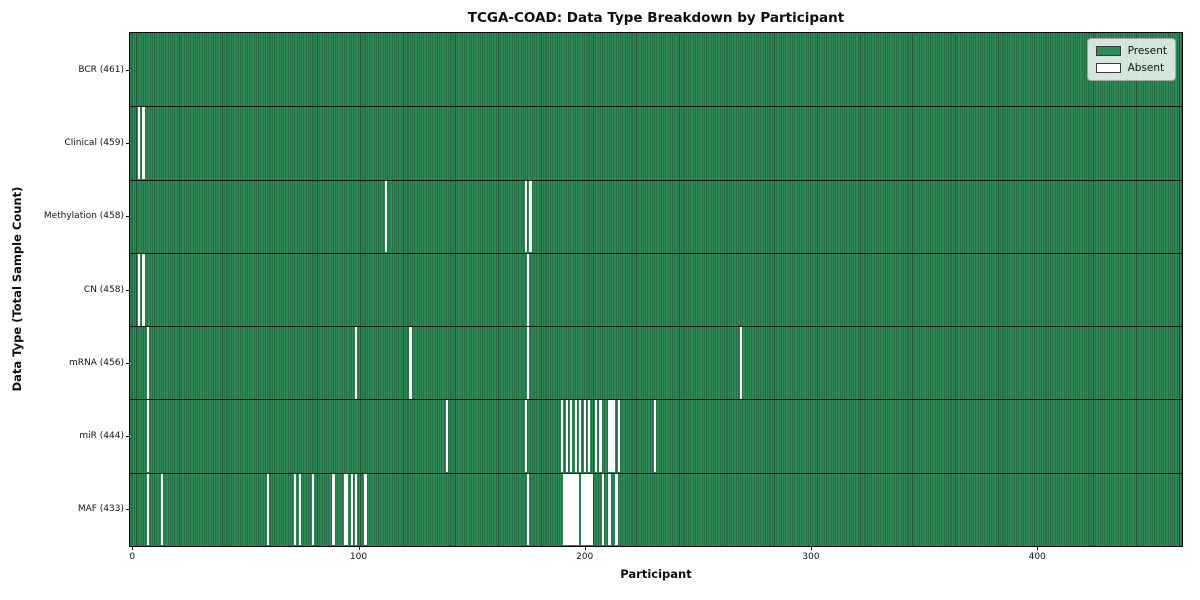 The image size is (1200, 600). What do you see at coordinates (83, 216) in the screenshot?
I see `y-tick-label: Methylation (458)` at bounding box center [83, 216].